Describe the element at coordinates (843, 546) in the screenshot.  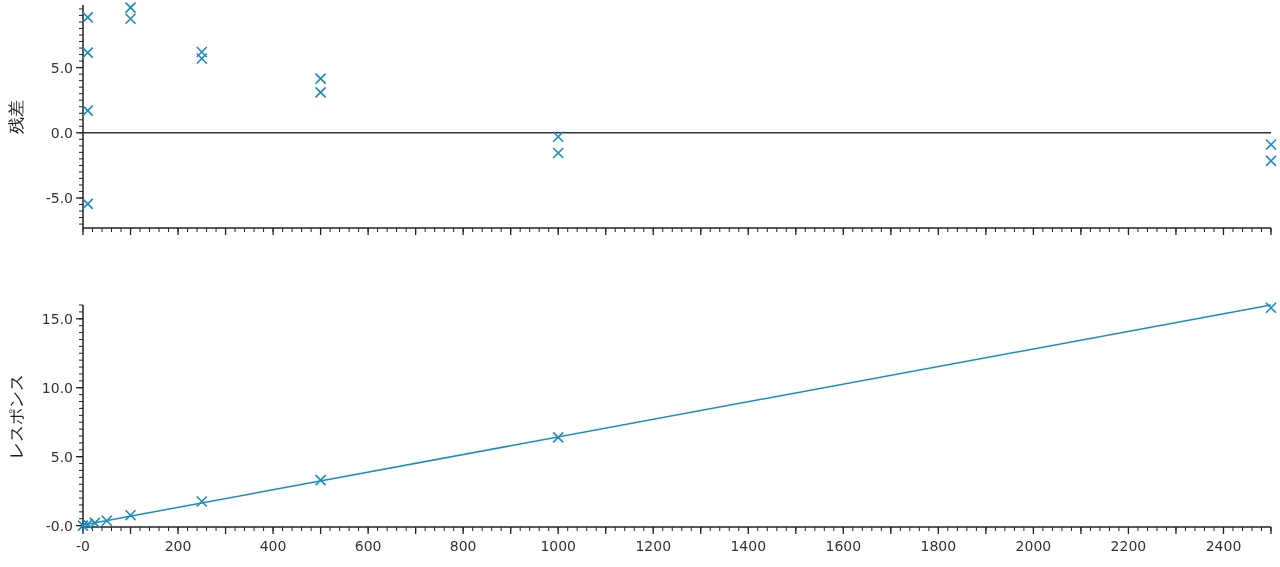
I see `x-tick-label: 1600` at that location.